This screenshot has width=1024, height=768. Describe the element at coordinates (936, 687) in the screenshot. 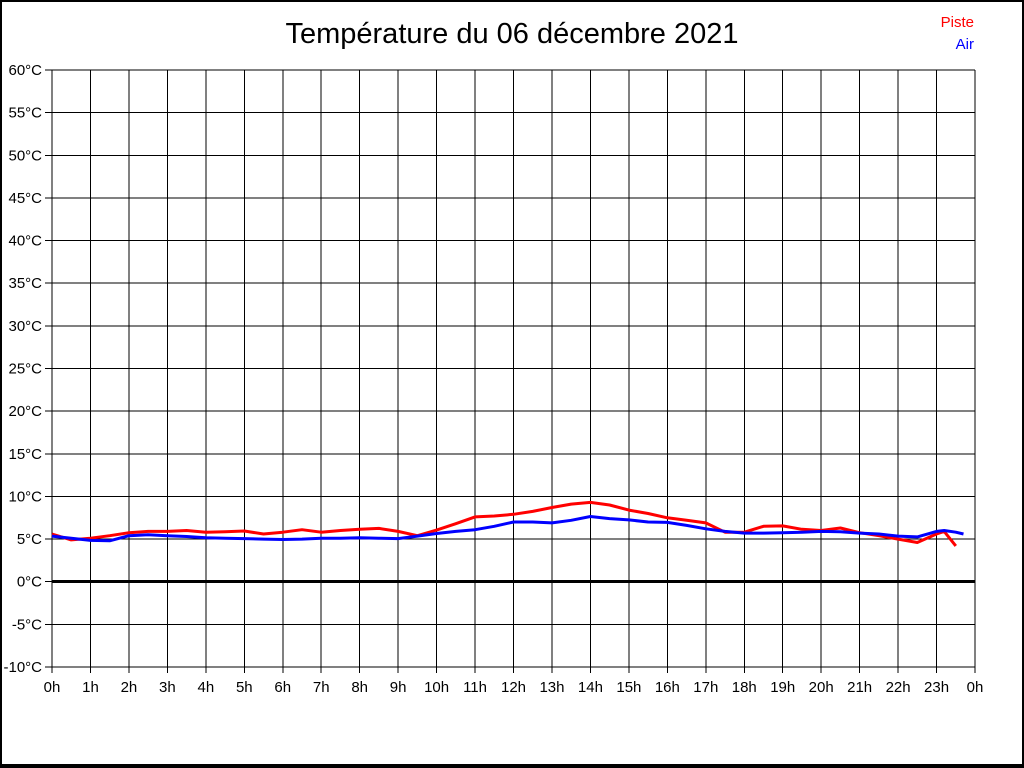

I see `x-tick-label: 23h` at that location.